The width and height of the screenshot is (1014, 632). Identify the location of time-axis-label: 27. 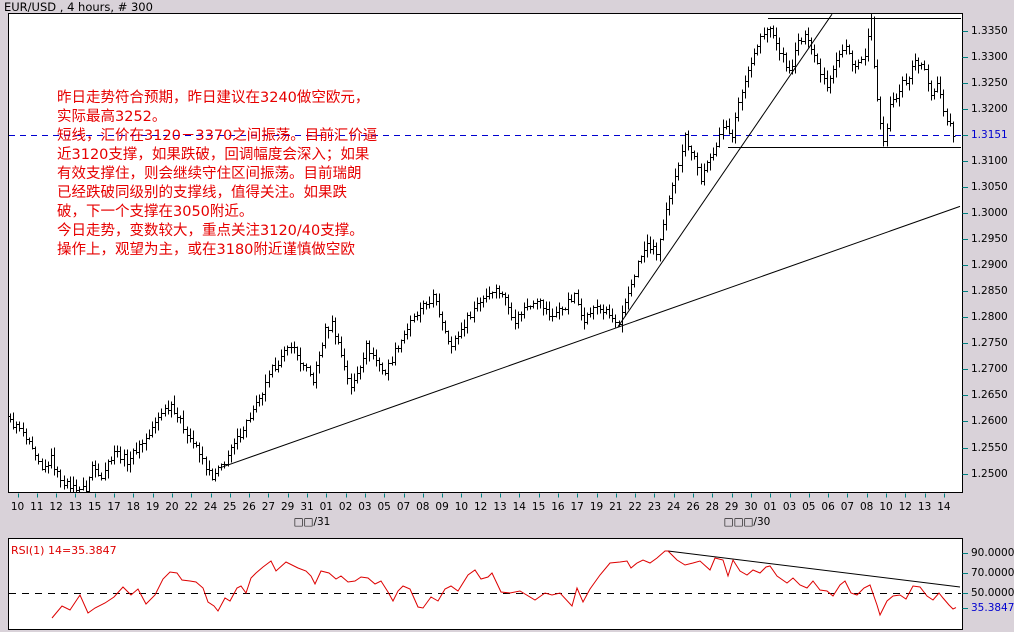
(268, 507).